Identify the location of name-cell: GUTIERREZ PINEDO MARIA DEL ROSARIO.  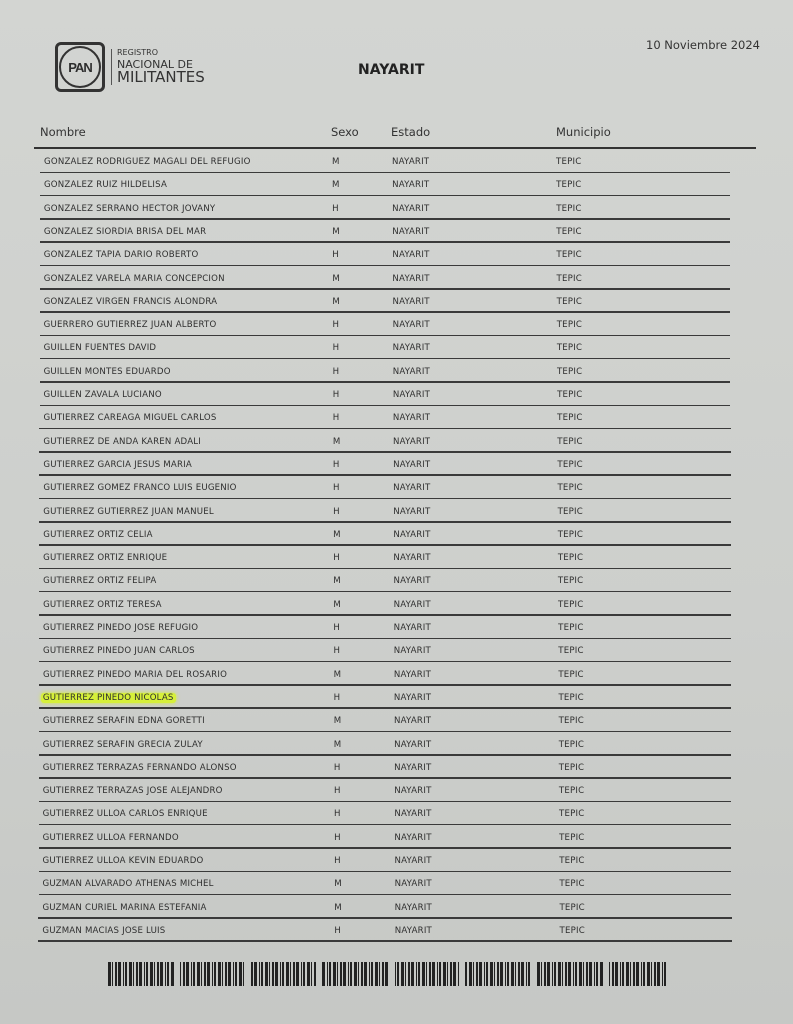
(135, 674).